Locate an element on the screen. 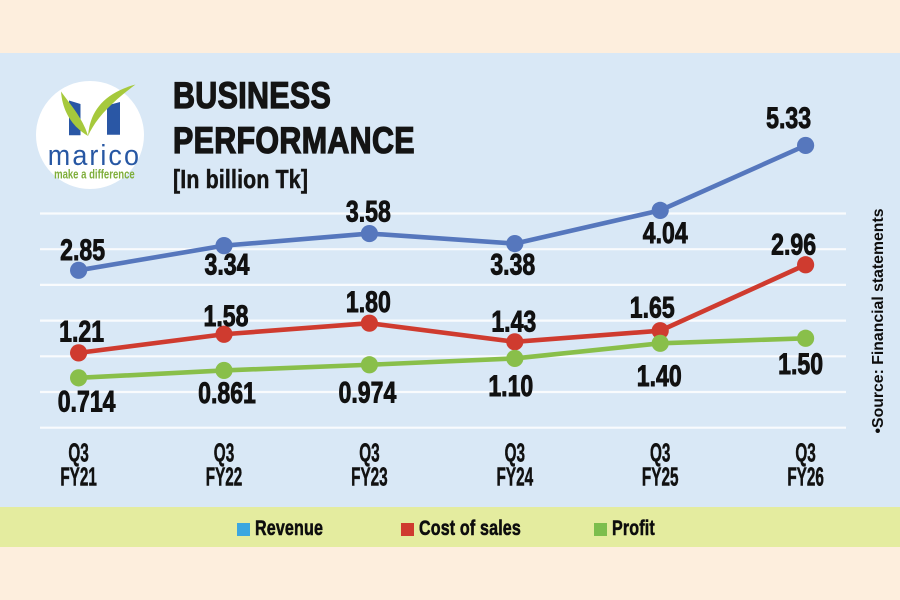 The height and width of the screenshot is (600, 900). value-label: 1.21 is located at coordinates (81, 332).